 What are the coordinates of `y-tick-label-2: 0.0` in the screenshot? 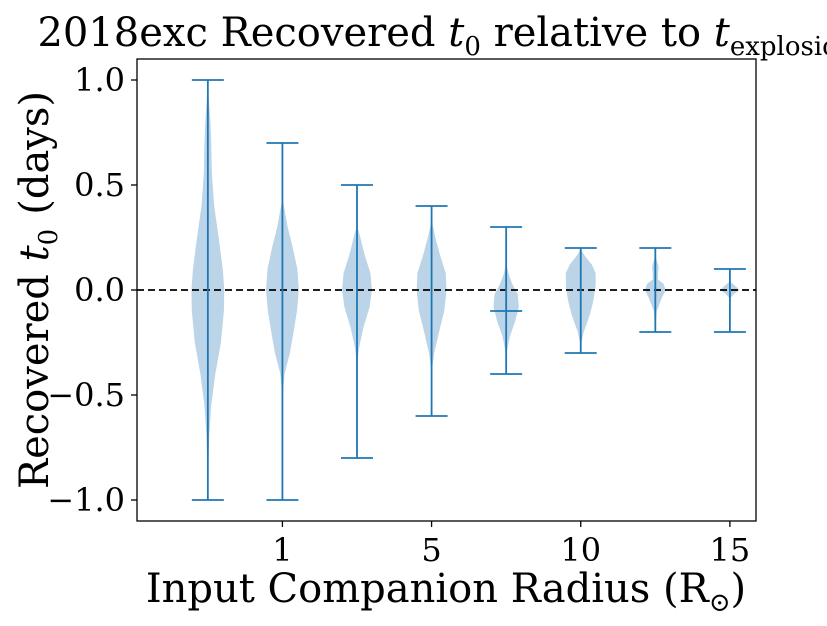 It's located at (99, 290).